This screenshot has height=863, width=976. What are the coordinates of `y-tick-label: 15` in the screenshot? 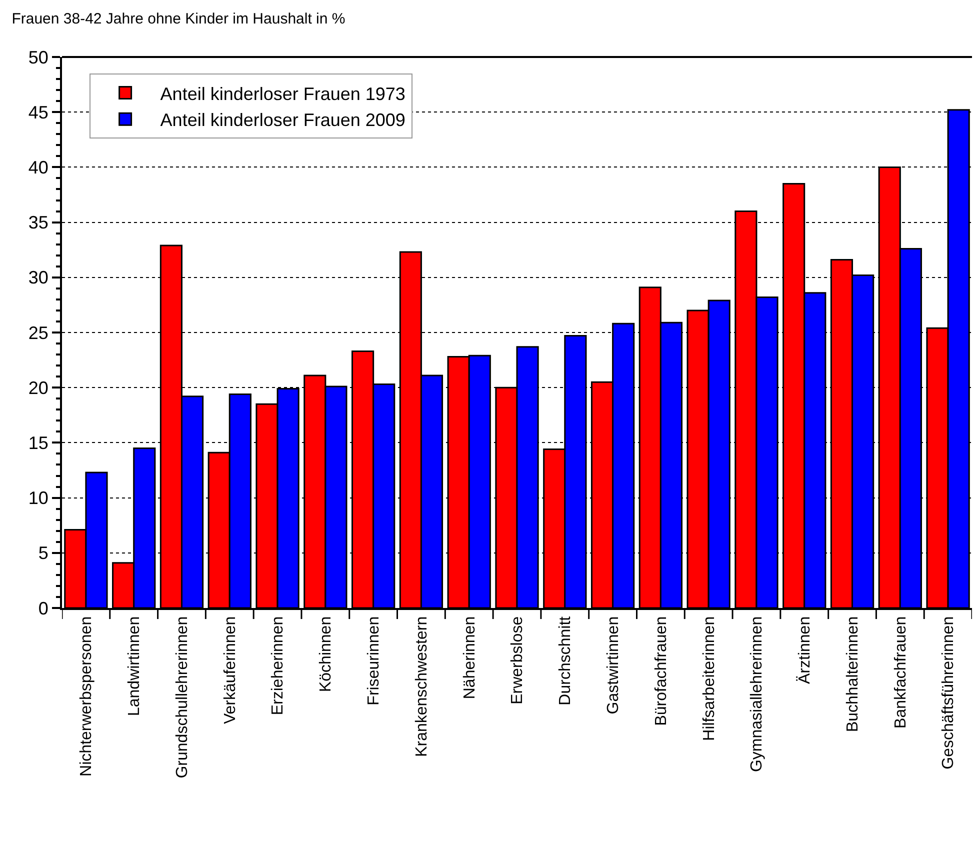 It's located at (38, 443).